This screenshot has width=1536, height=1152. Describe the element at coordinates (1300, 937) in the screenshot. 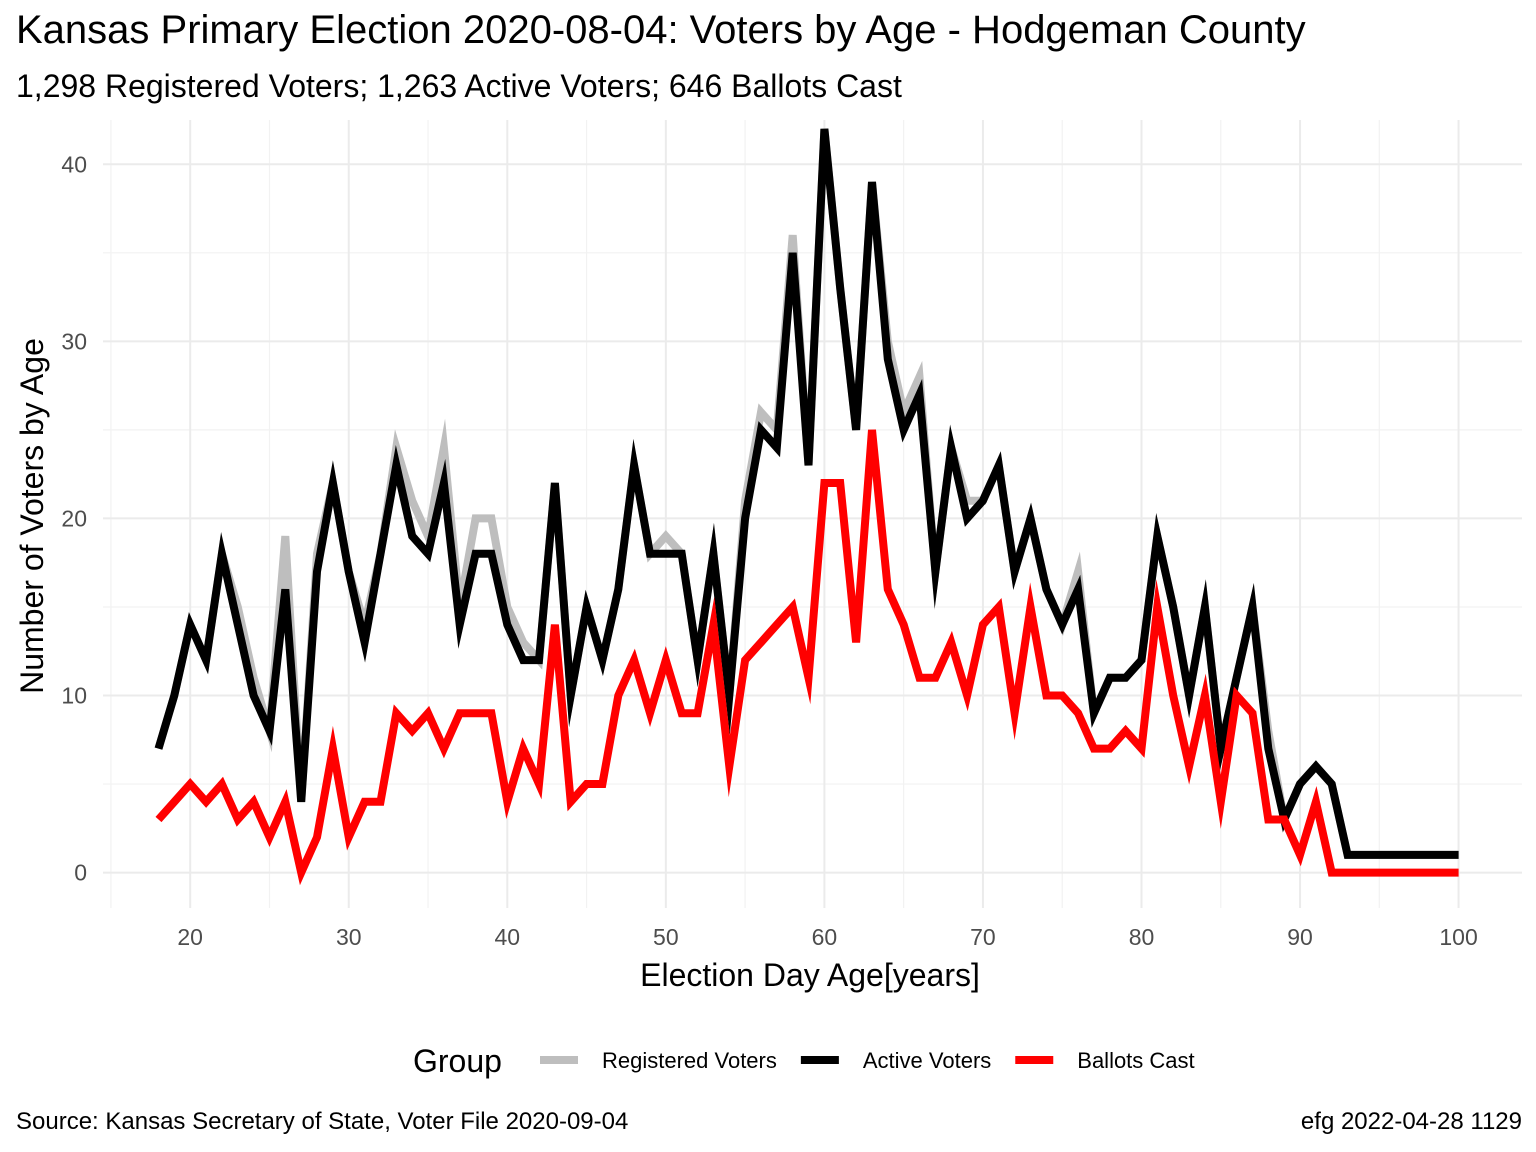

I see `x-tick-label: 90` at that location.